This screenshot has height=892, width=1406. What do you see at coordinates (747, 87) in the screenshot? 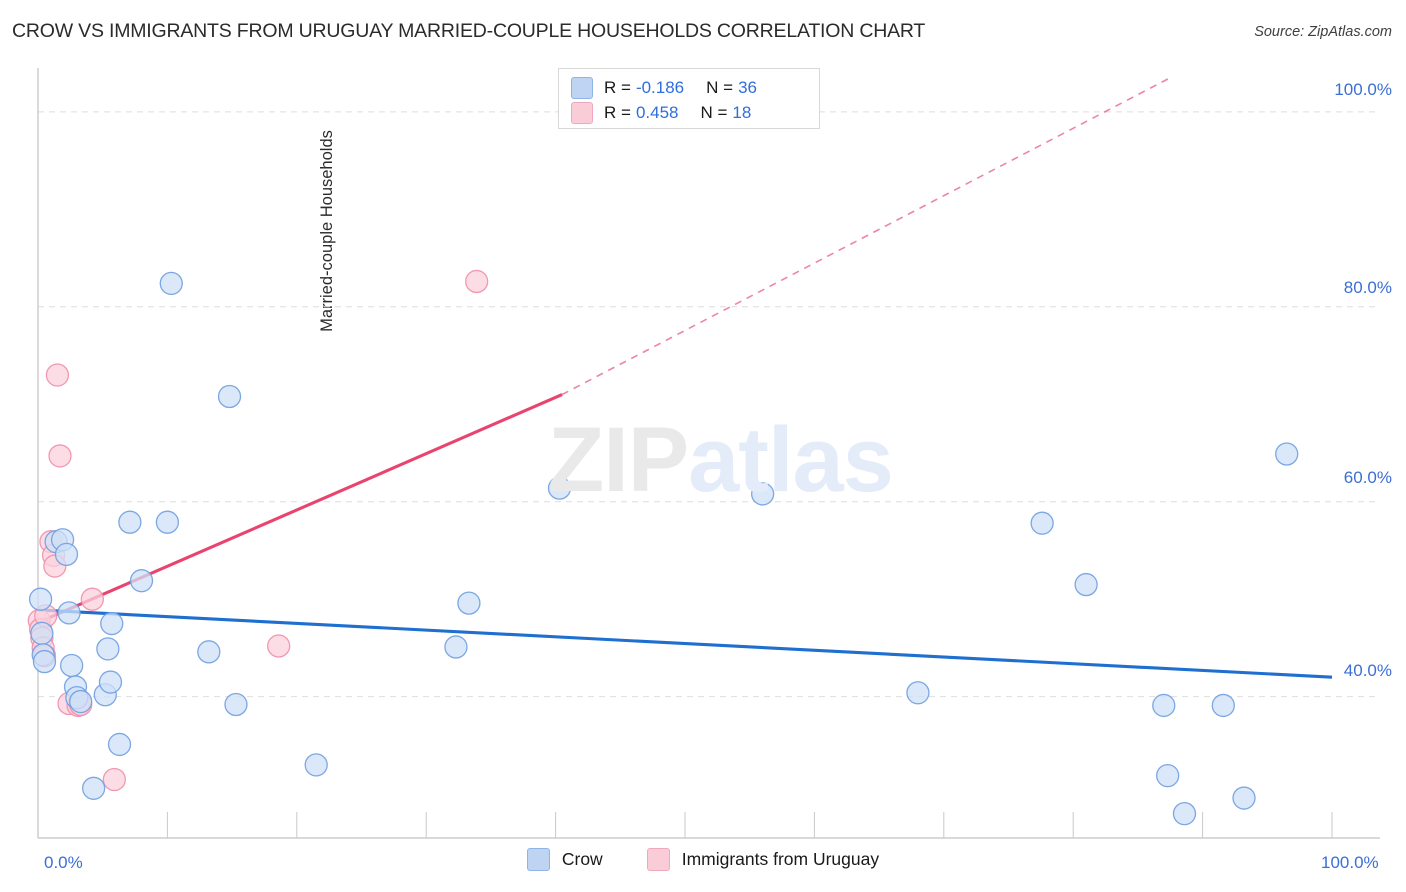
I see `legend-n-value-crow: 36` at bounding box center [747, 87].